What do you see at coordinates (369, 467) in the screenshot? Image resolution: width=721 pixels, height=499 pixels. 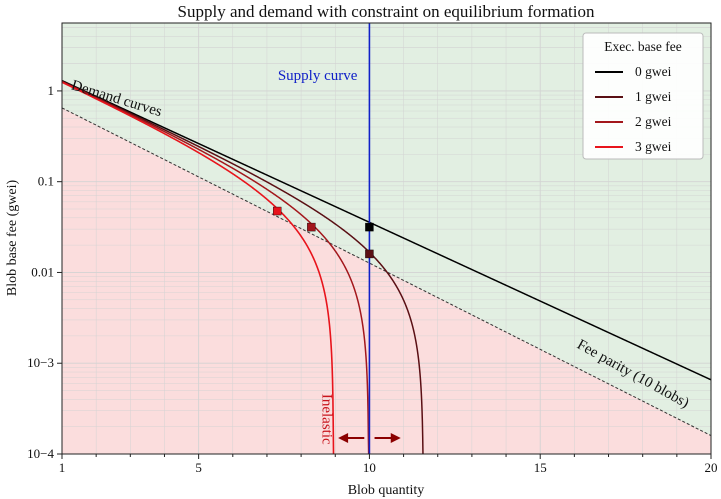 I see `x-tick-label: 10` at bounding box center [369, 467].